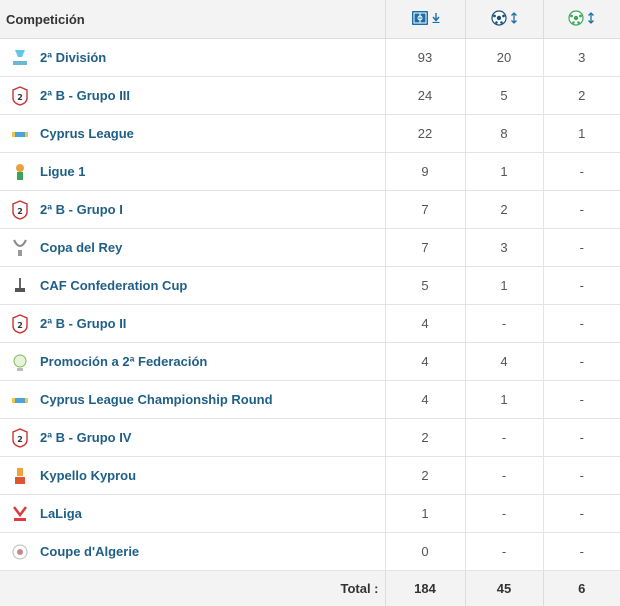 This screenshot has height=606, width=620. Describe the element at coordinates (425, 514) in the screenshot. I see `appearances-cell: 1` at that location.